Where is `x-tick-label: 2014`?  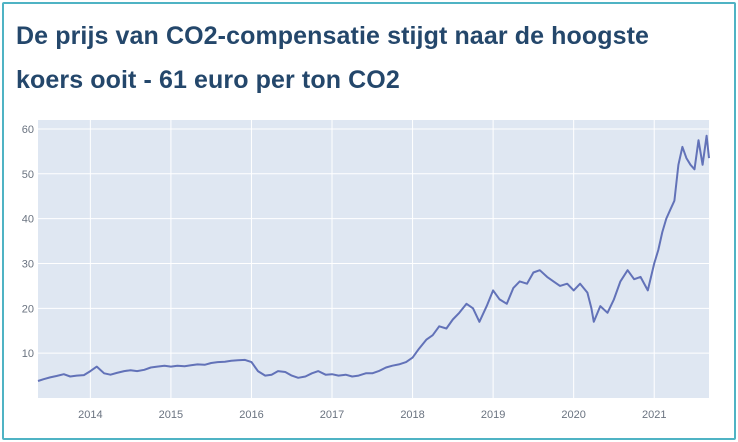
x-tick-label: 2014 is located at coordinates (90, 415).